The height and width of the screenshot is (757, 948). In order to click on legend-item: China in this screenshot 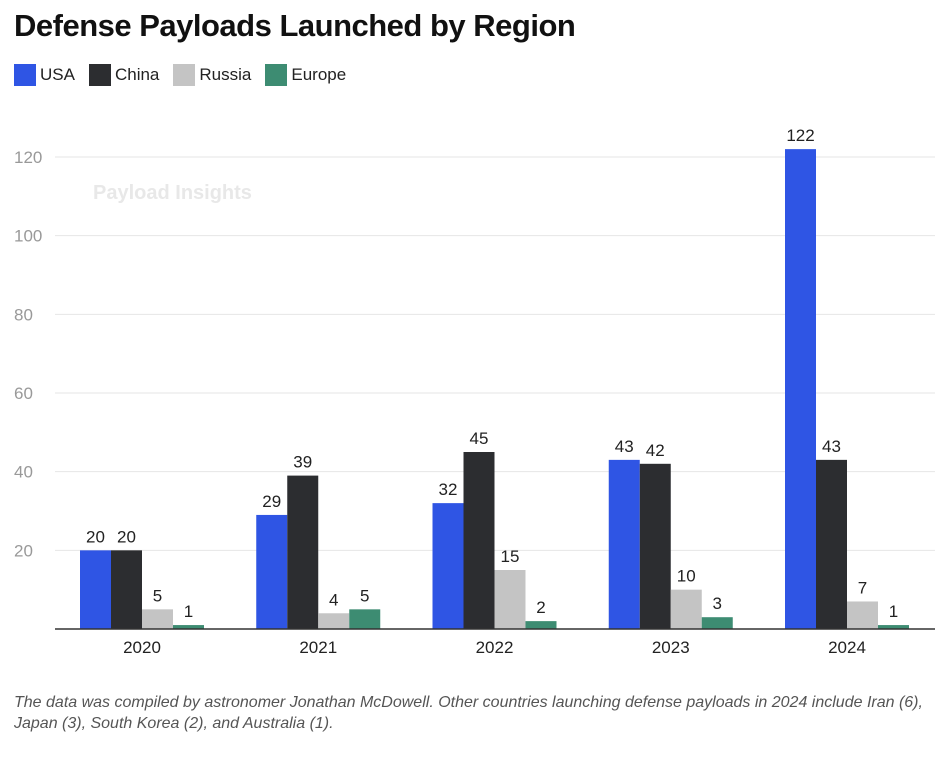, I will do `click(124, 75)`.